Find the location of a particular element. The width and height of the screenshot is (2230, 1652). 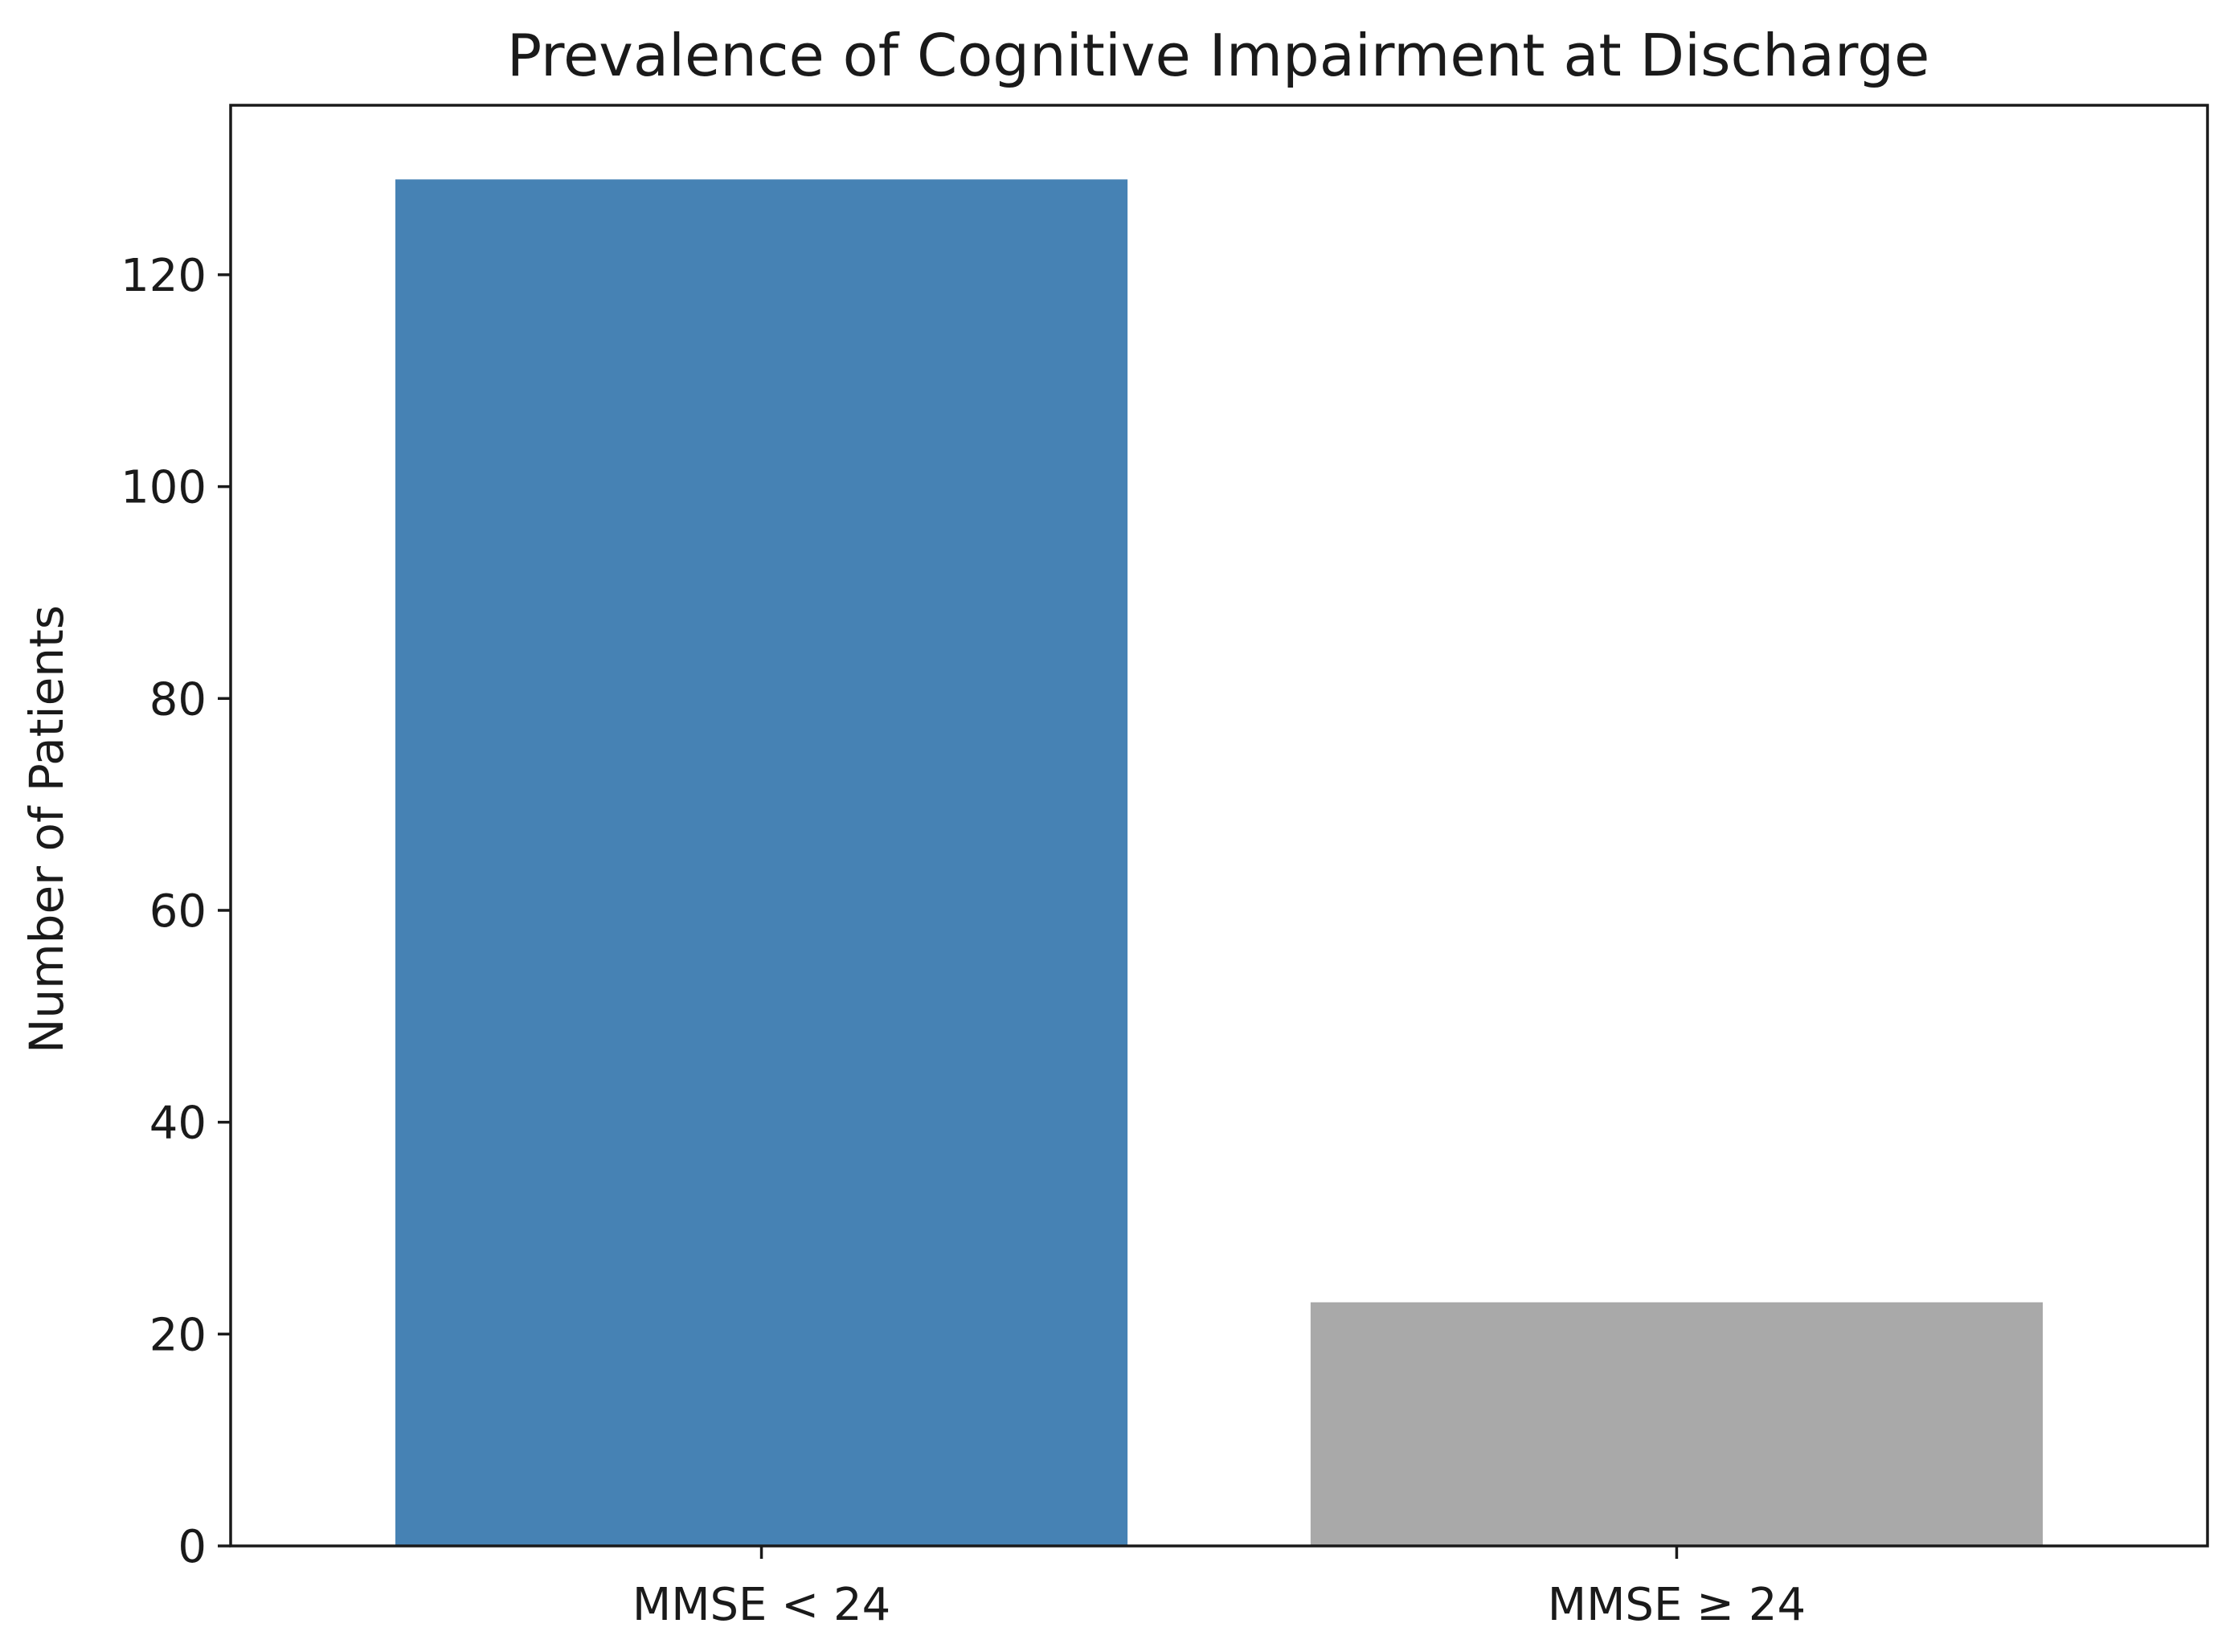

x-tick-label: MMSE < 24 is located at coordinates (761, 1605).